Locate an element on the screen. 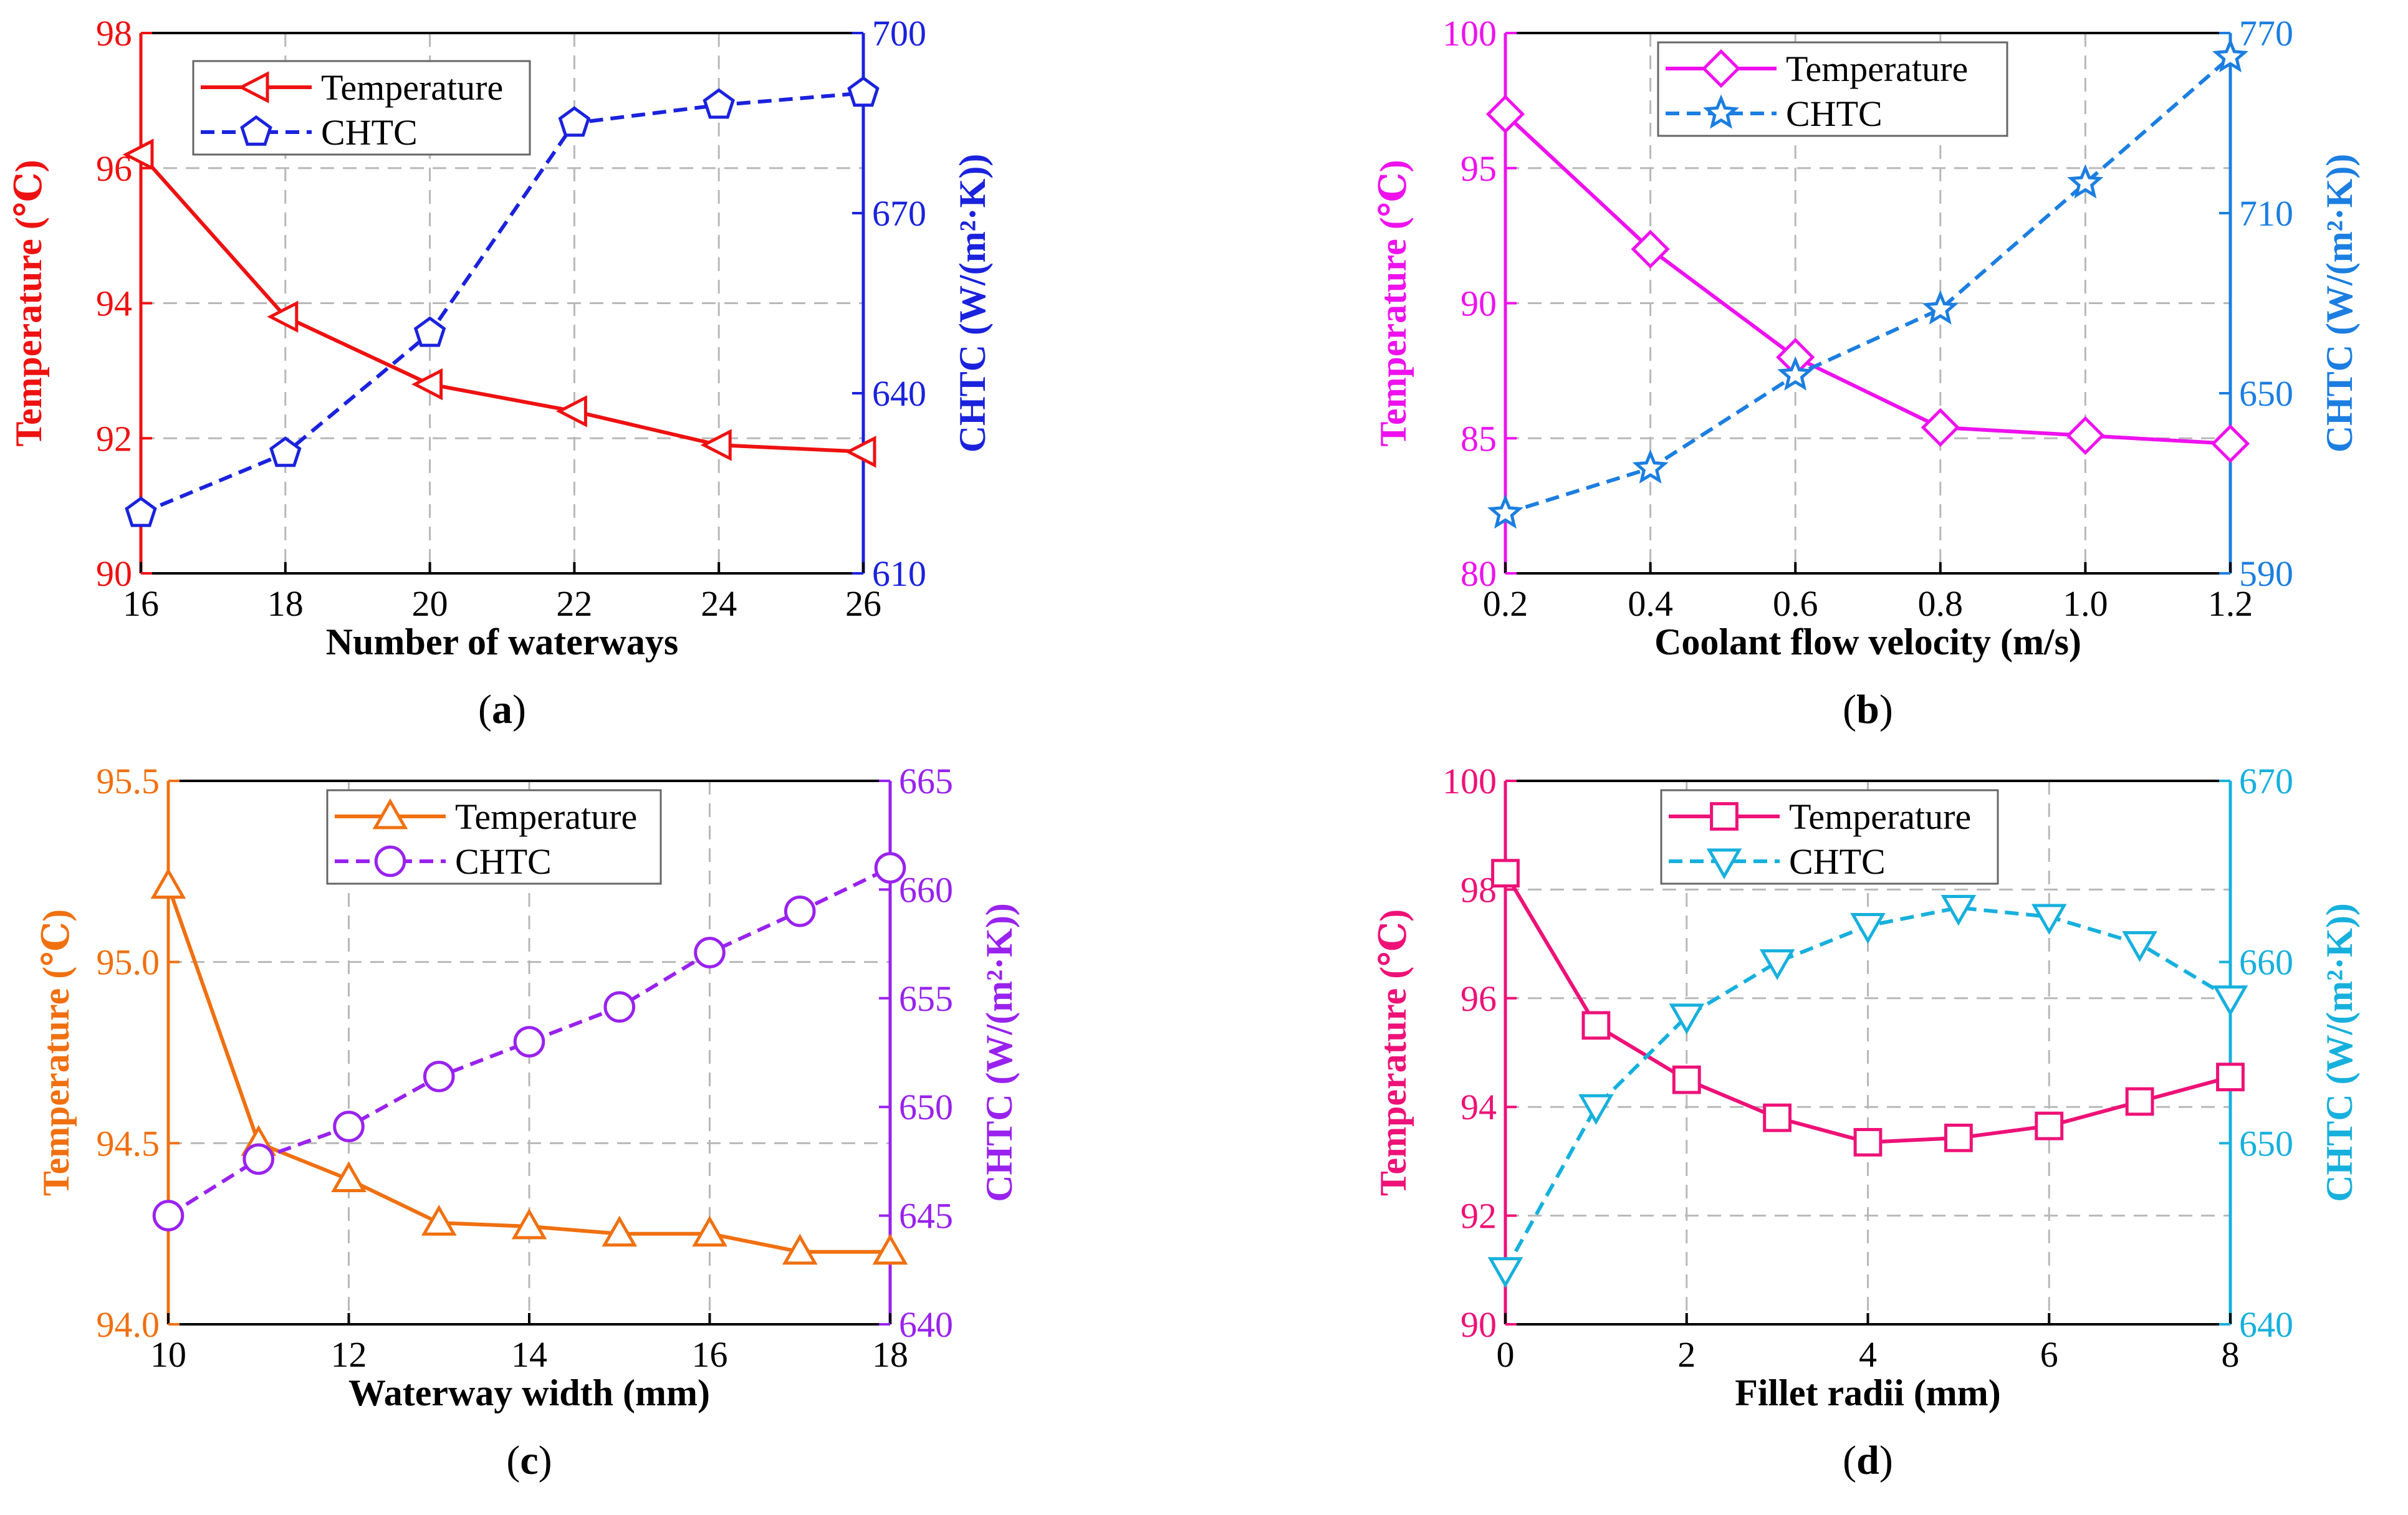 The height and width of the screenshot is (1515, 2408). panel-d-xtick-label-3: 6 is located at coordinates (2049, 1354).